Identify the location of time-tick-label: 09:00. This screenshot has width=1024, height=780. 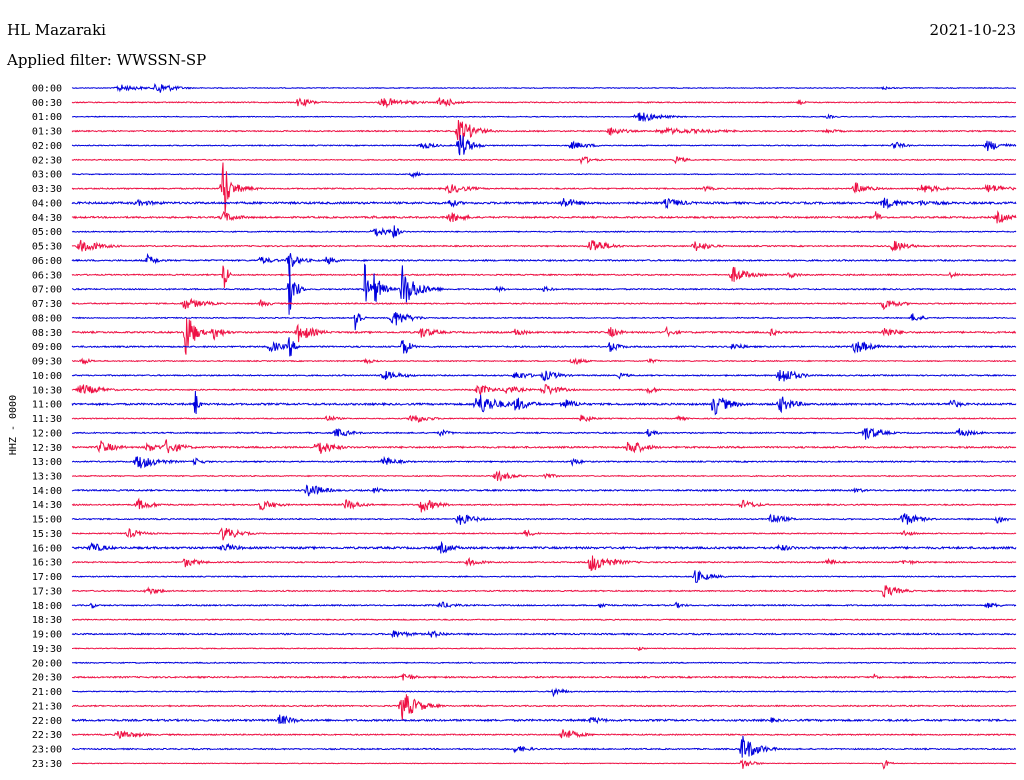
(47, 347).